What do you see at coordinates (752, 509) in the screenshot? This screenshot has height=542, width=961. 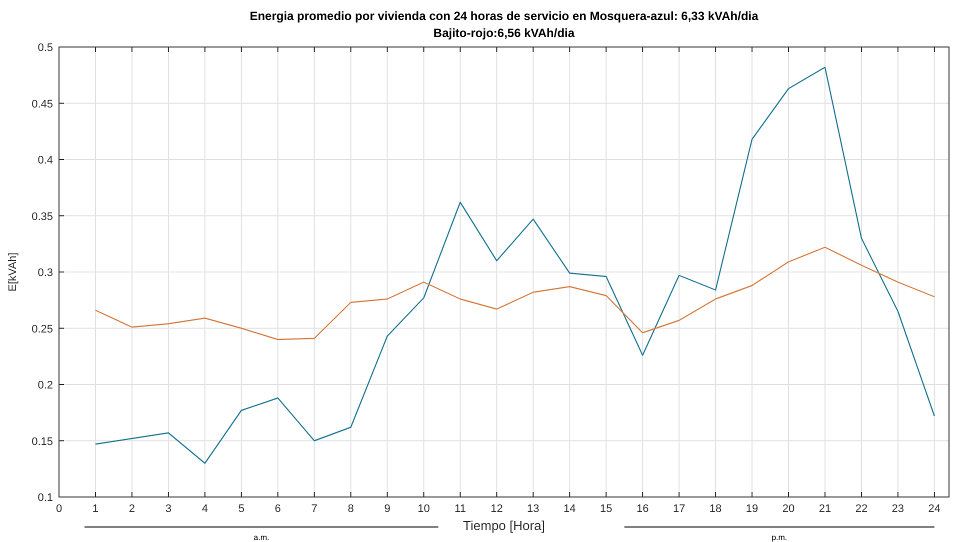 I see `x-tick-label: 19` at bounding box center [752, 509].